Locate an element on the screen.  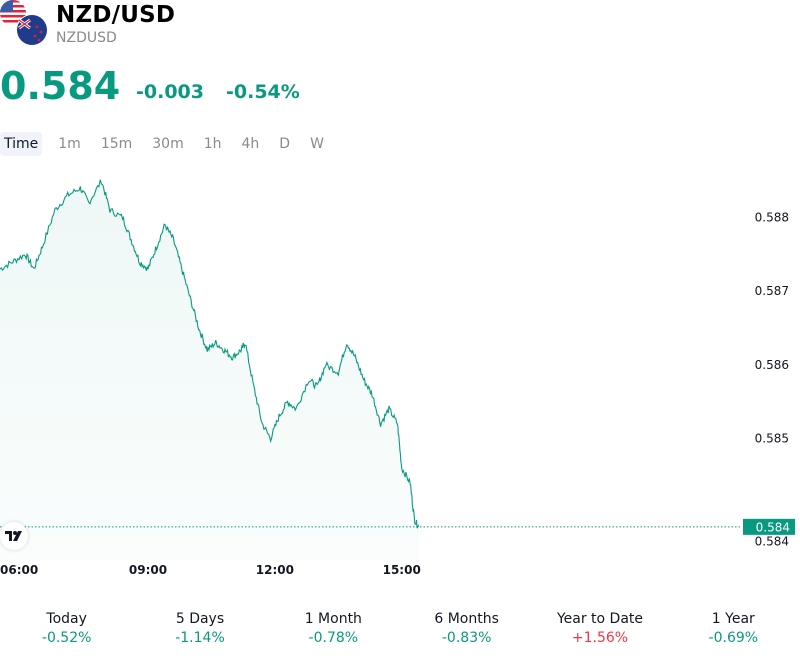
x-tick-label: 15:00 is located at coordinates (402, 570).